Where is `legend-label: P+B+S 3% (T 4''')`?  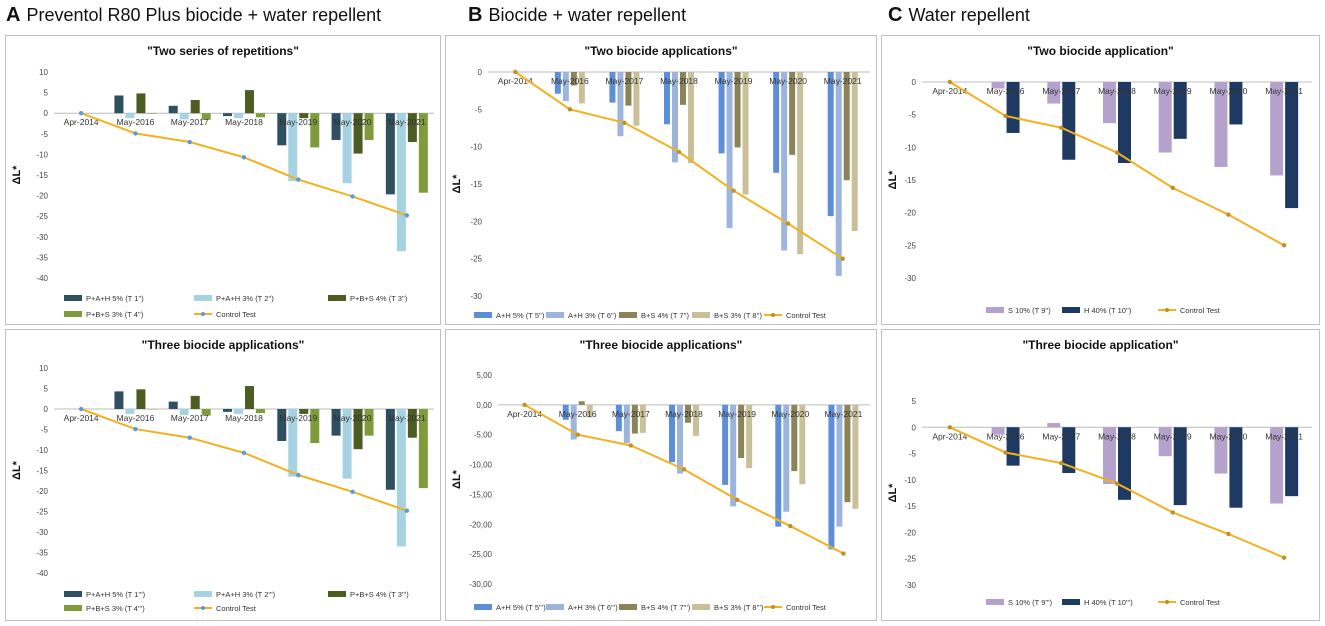
legend-label: P+B+S 3% (T 4''') is located at coordinates (115, 608).